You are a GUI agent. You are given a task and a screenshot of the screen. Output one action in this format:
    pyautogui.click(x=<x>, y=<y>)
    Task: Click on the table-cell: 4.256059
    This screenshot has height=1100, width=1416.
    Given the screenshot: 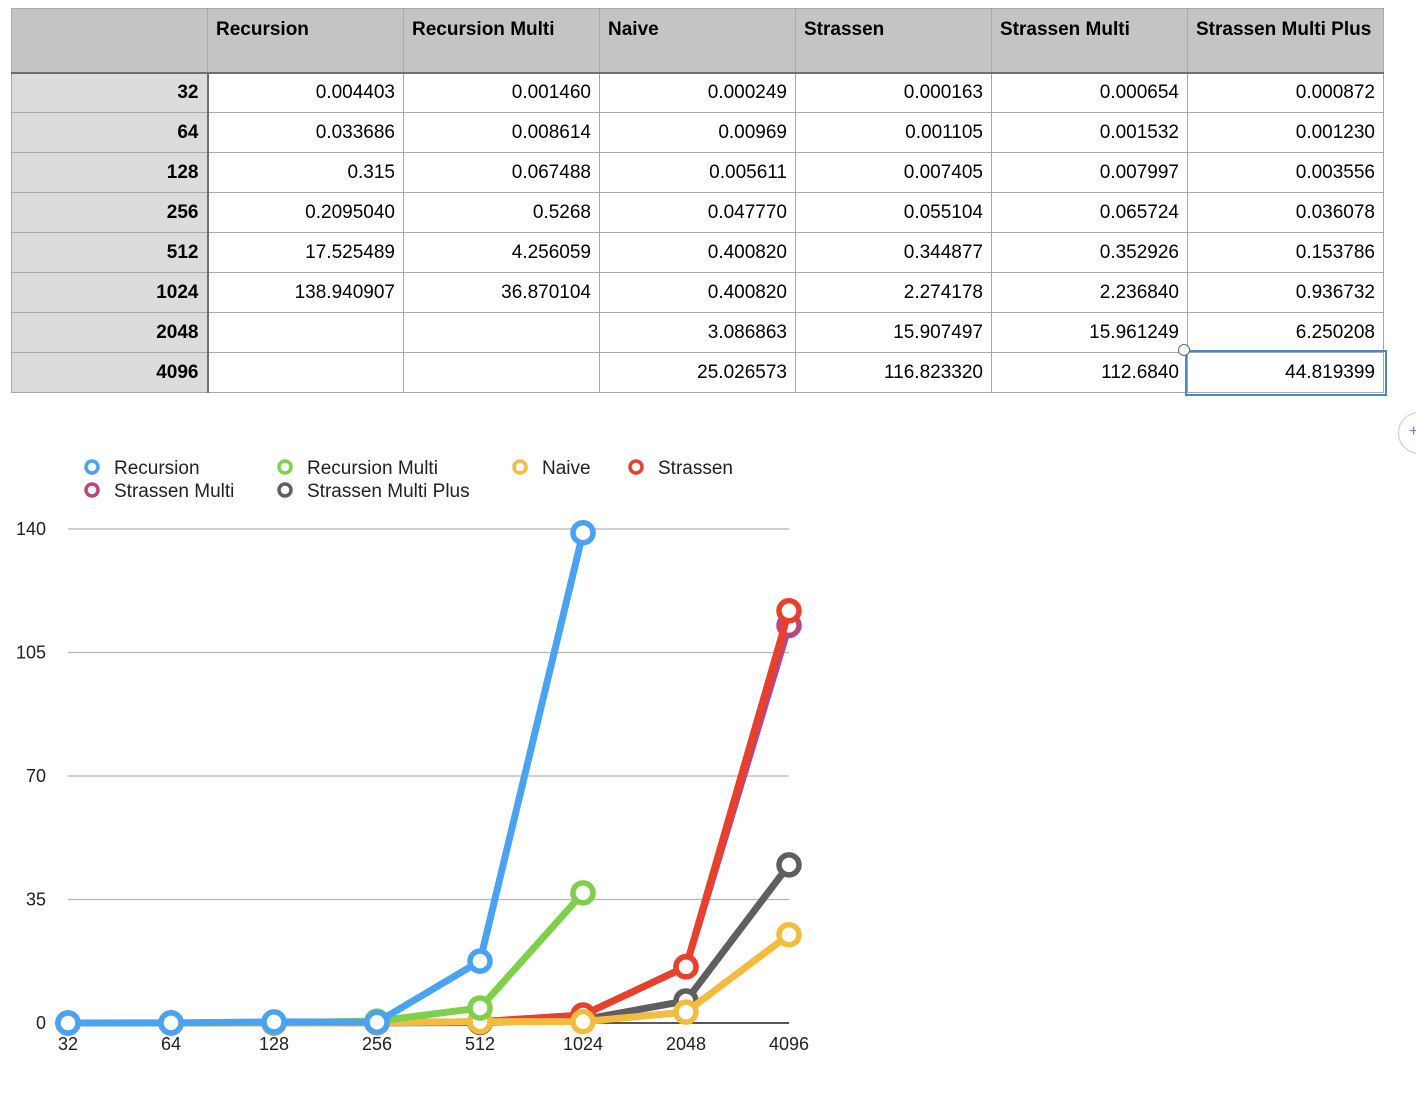 What is the action you would take?
    pyautogui.click(x=501, y=252)
    